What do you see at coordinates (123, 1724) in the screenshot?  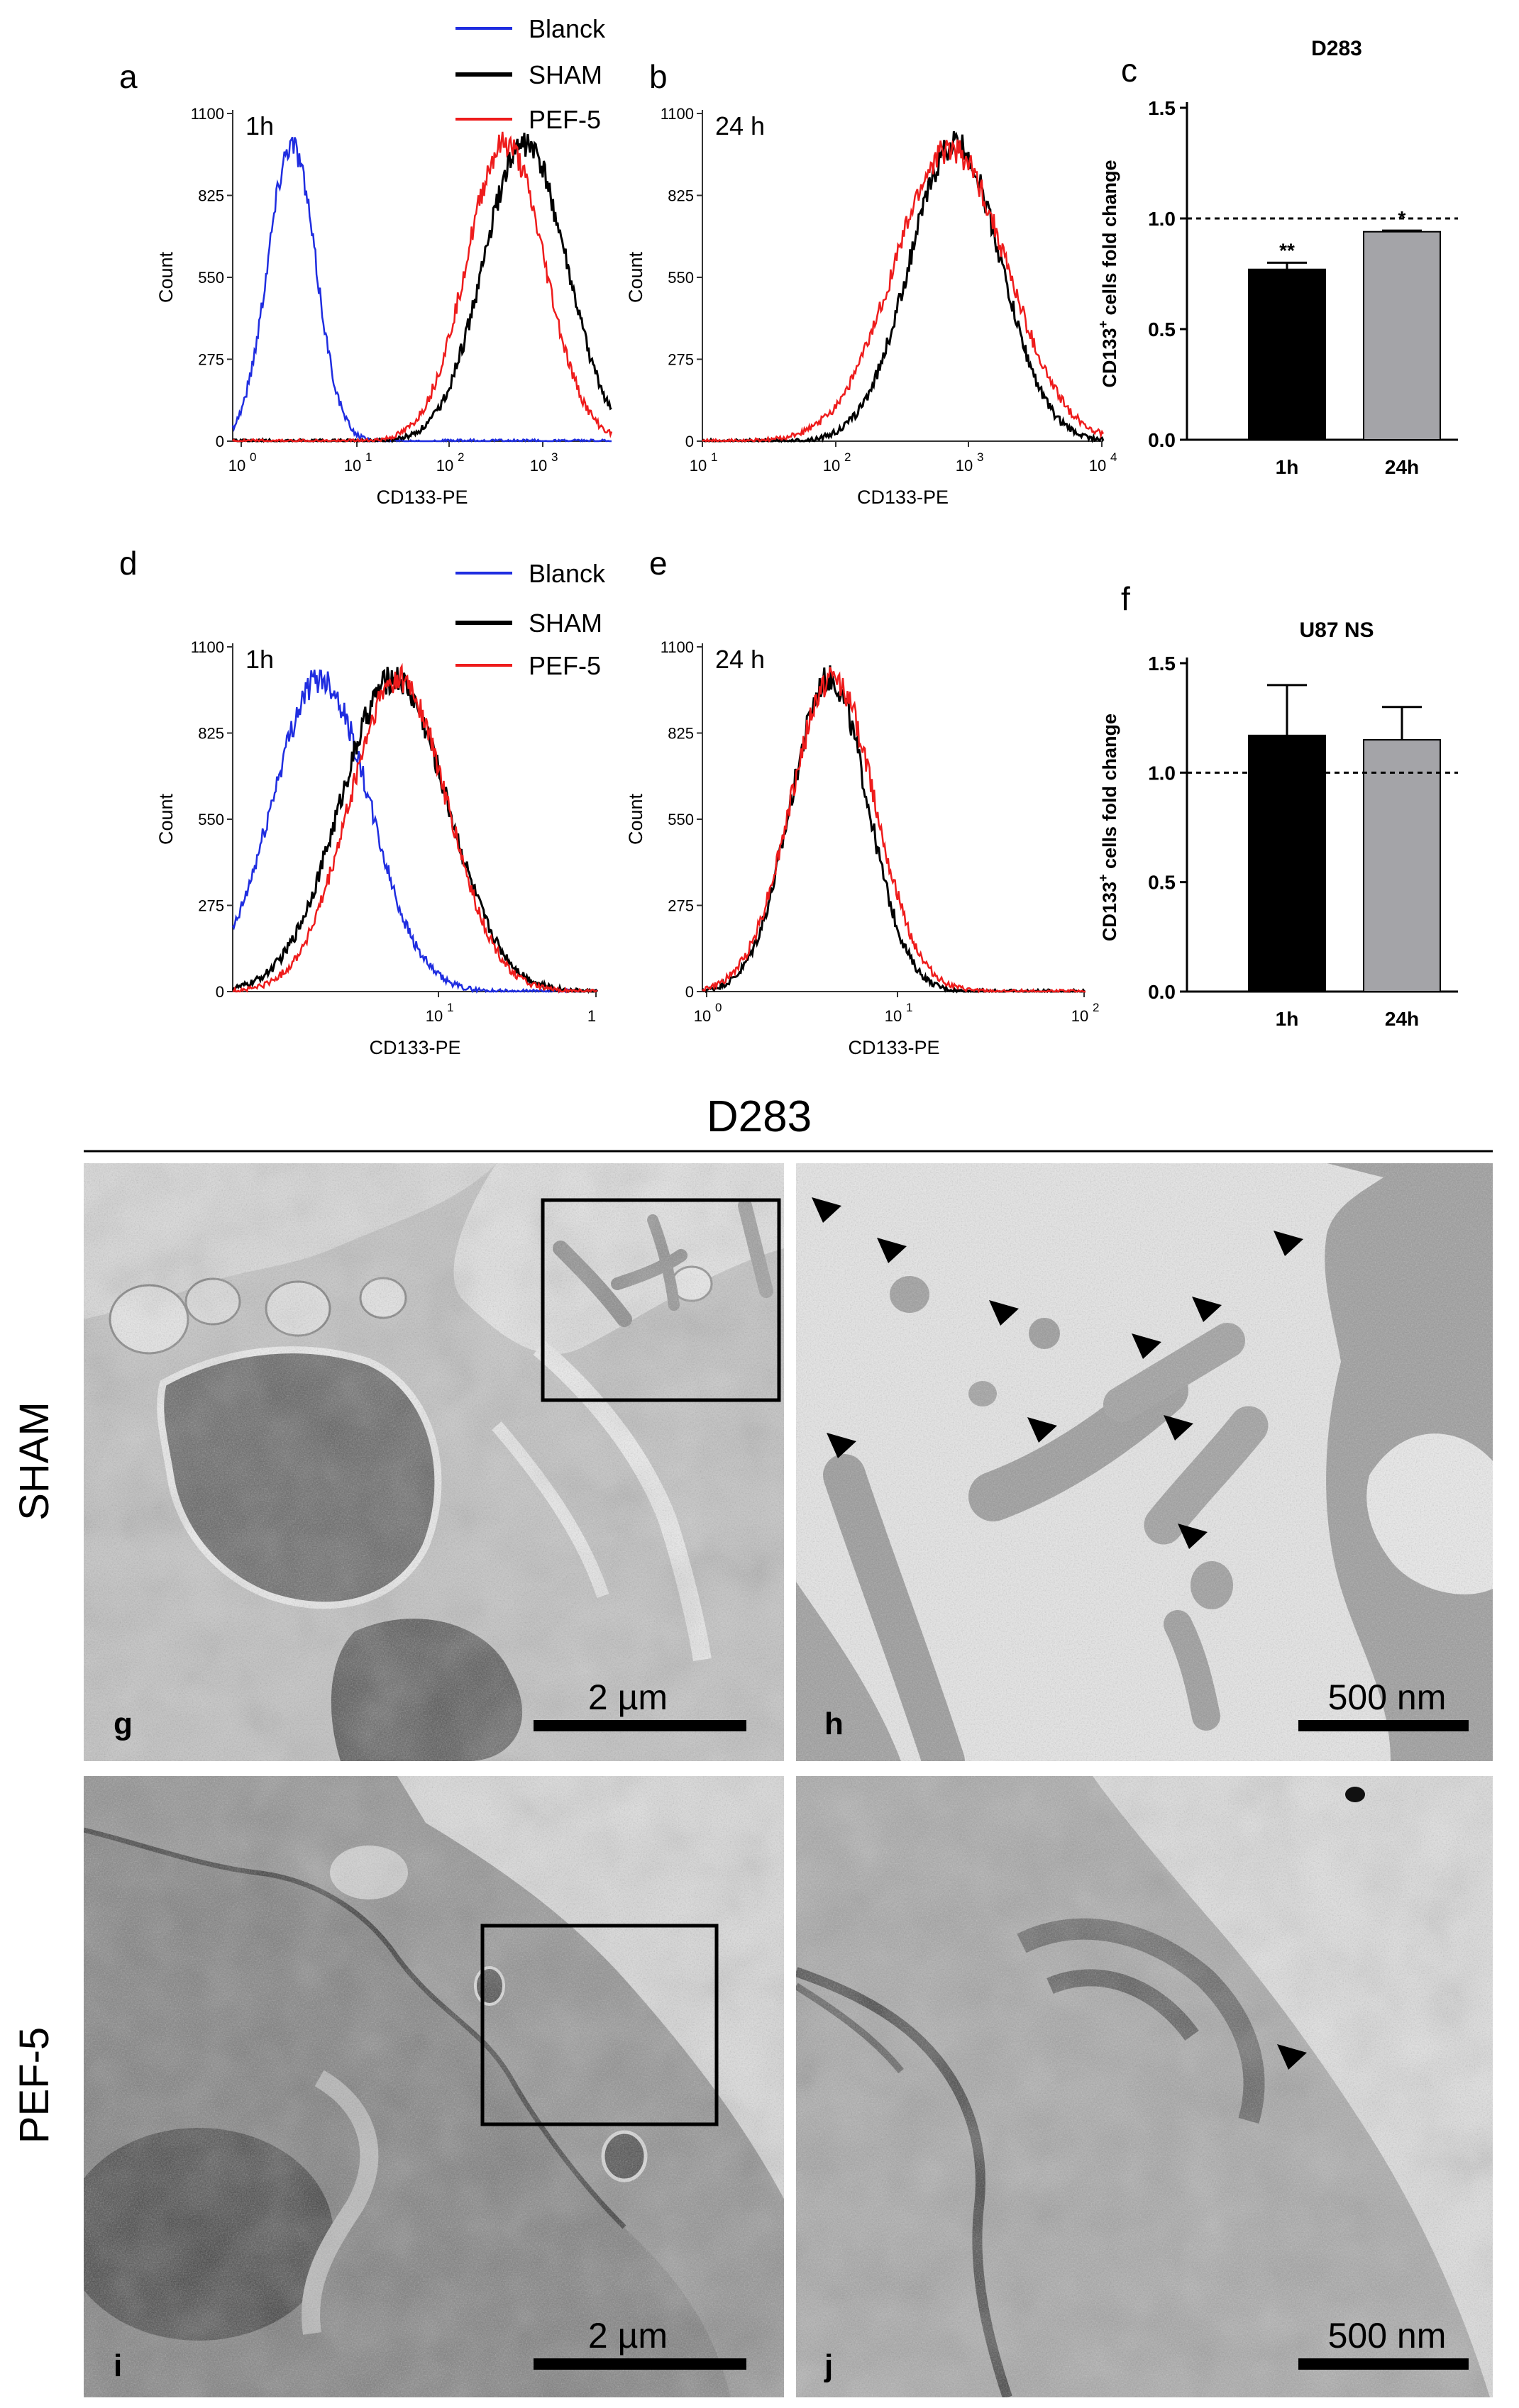 I see `panel-label: g` at bounding box center [123, 1724].